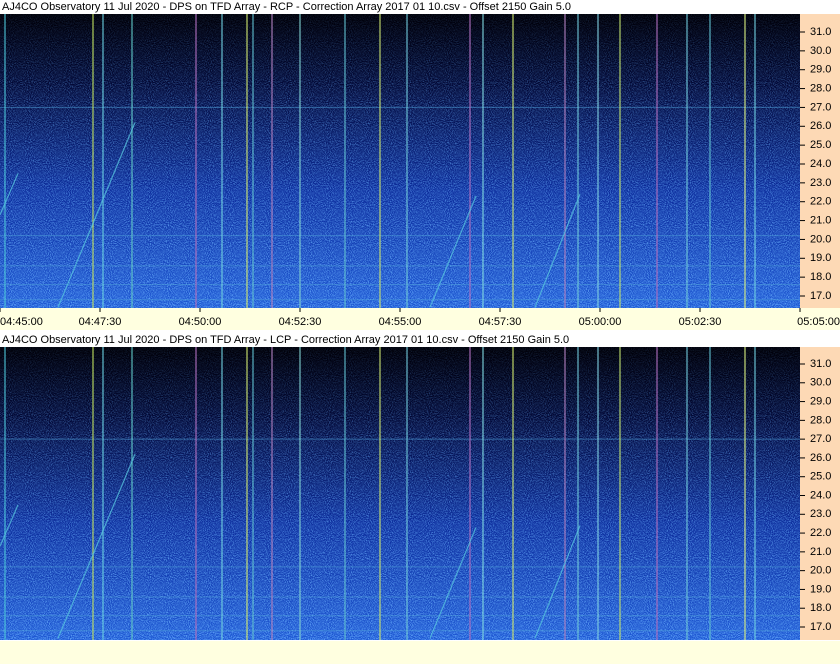 The image size is (840, 664). I want to click on x-tick-label: 04:45:00, so click(21, 322).